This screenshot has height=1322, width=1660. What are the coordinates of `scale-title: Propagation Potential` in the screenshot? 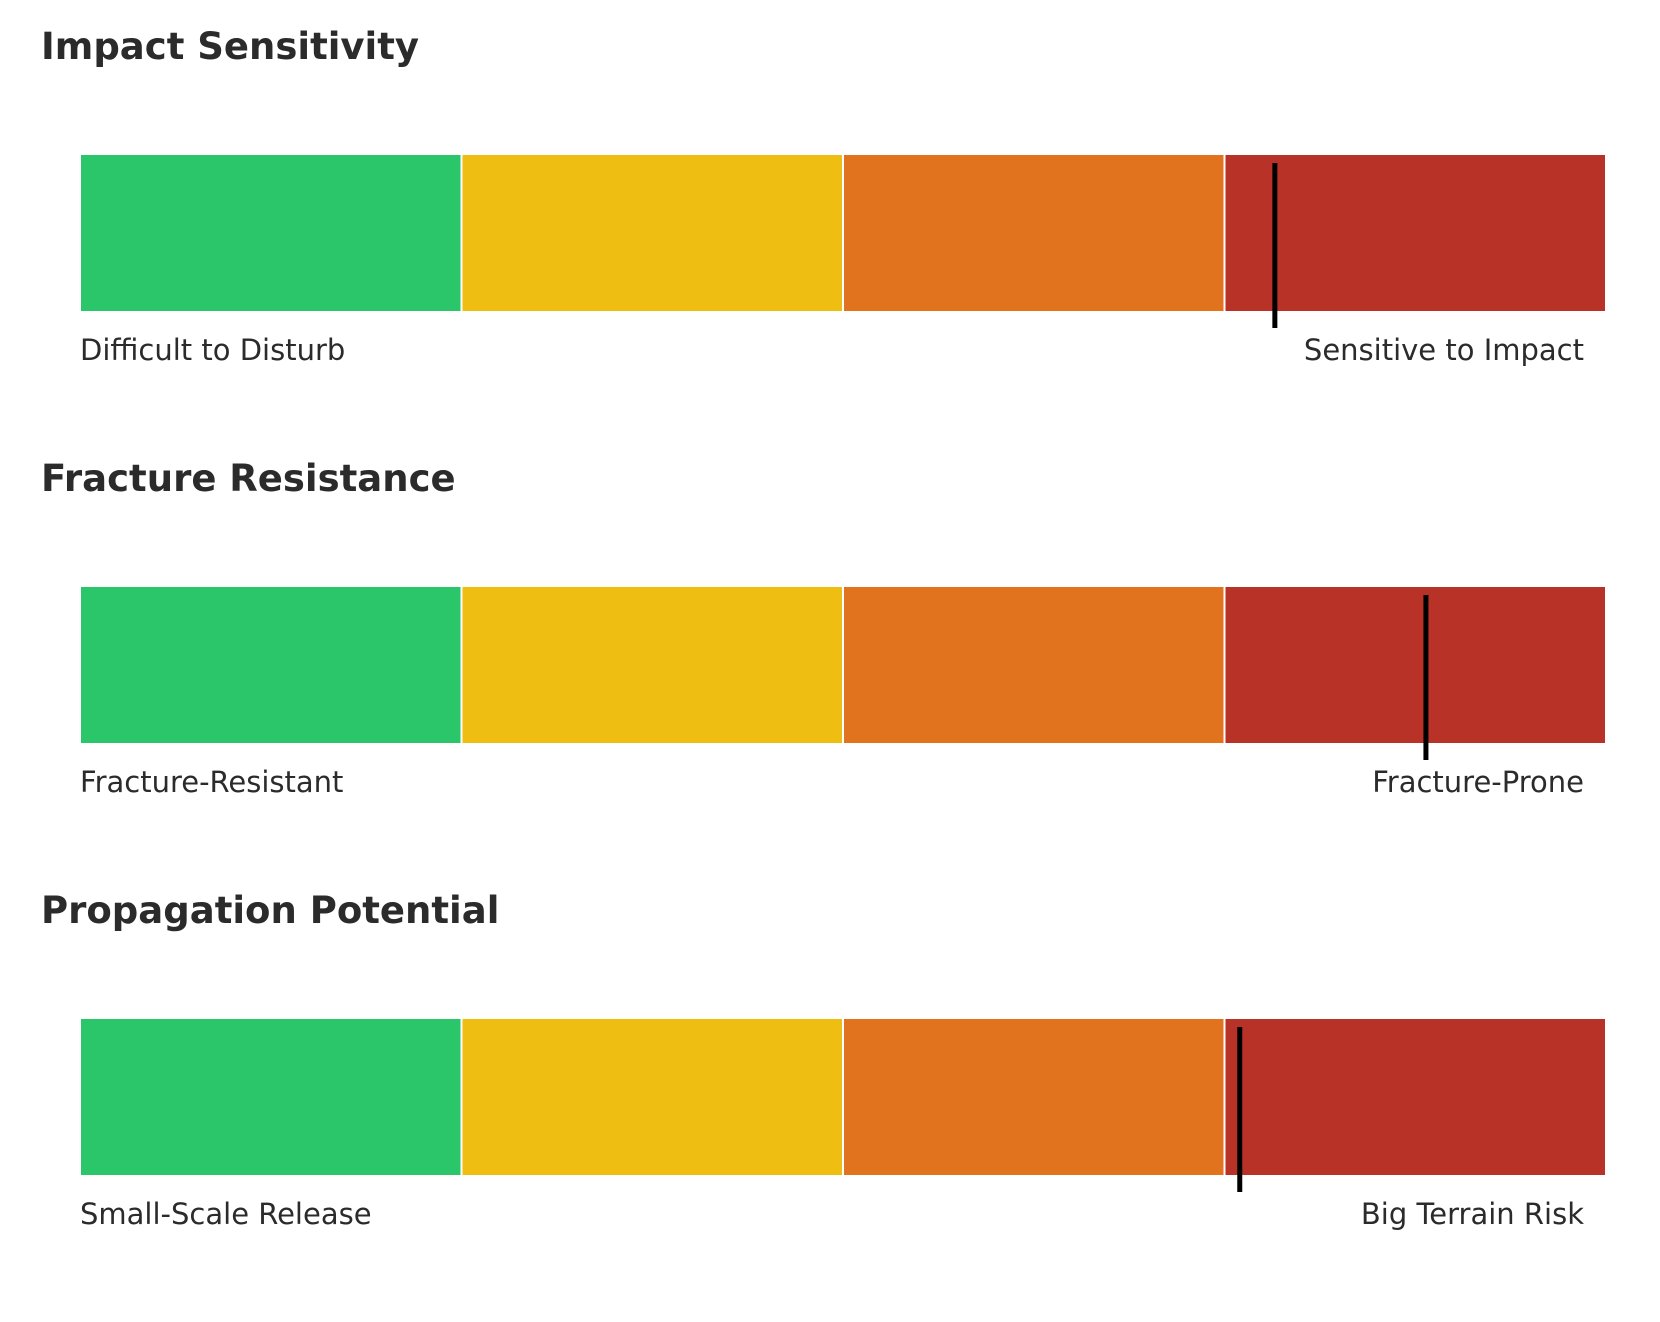 It's located at (270, 910).